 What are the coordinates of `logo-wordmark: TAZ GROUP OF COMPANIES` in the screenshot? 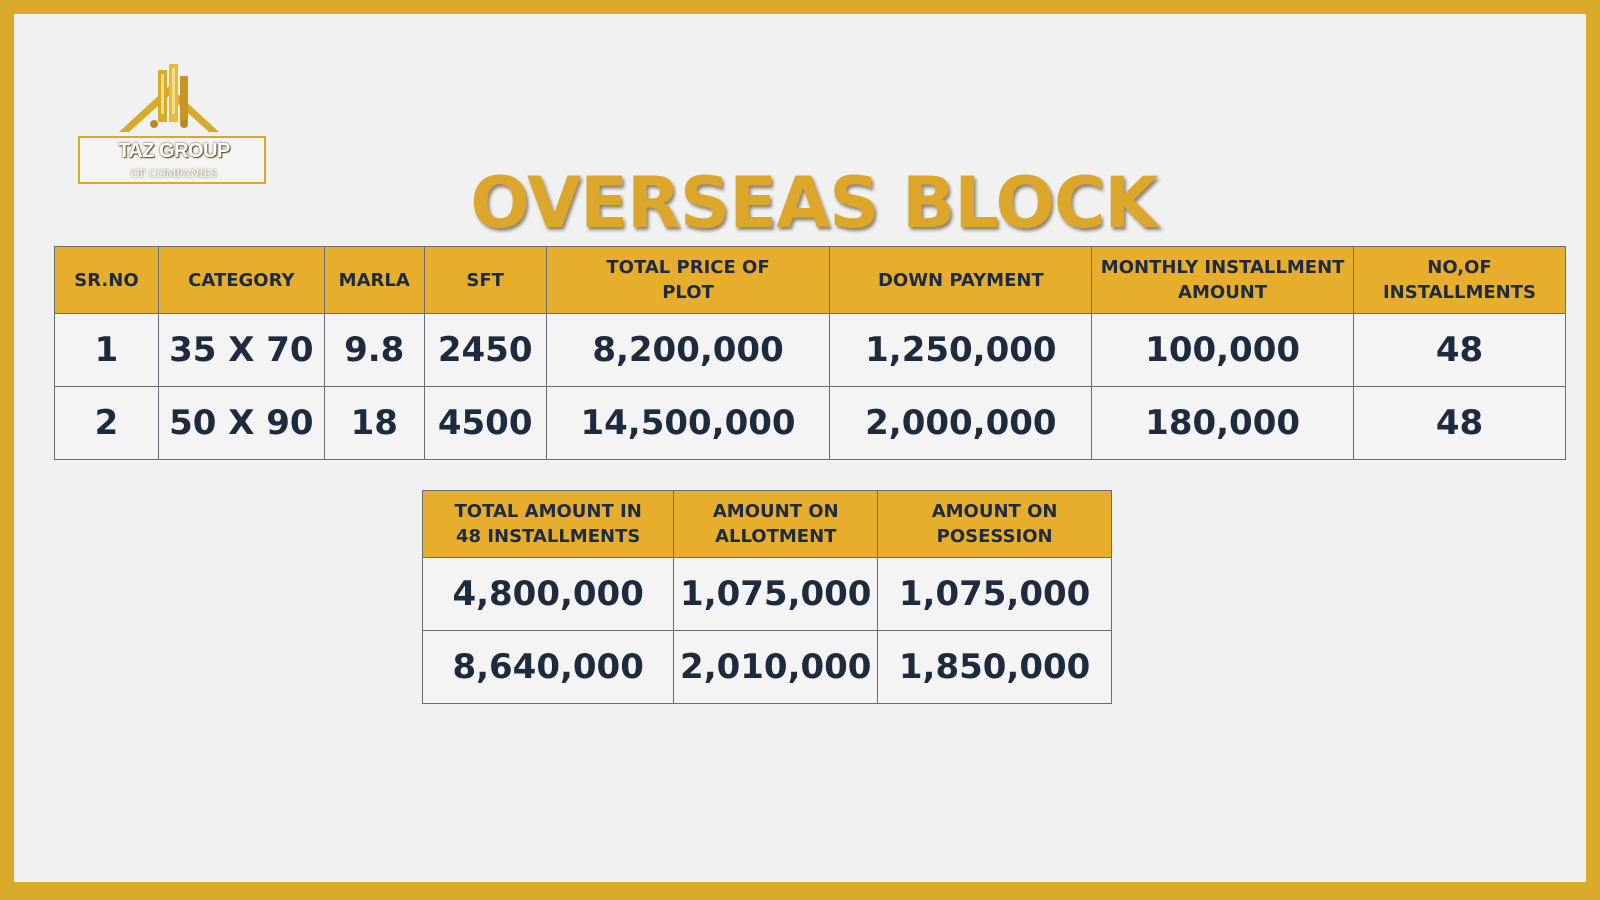 It's located at (172, 160).